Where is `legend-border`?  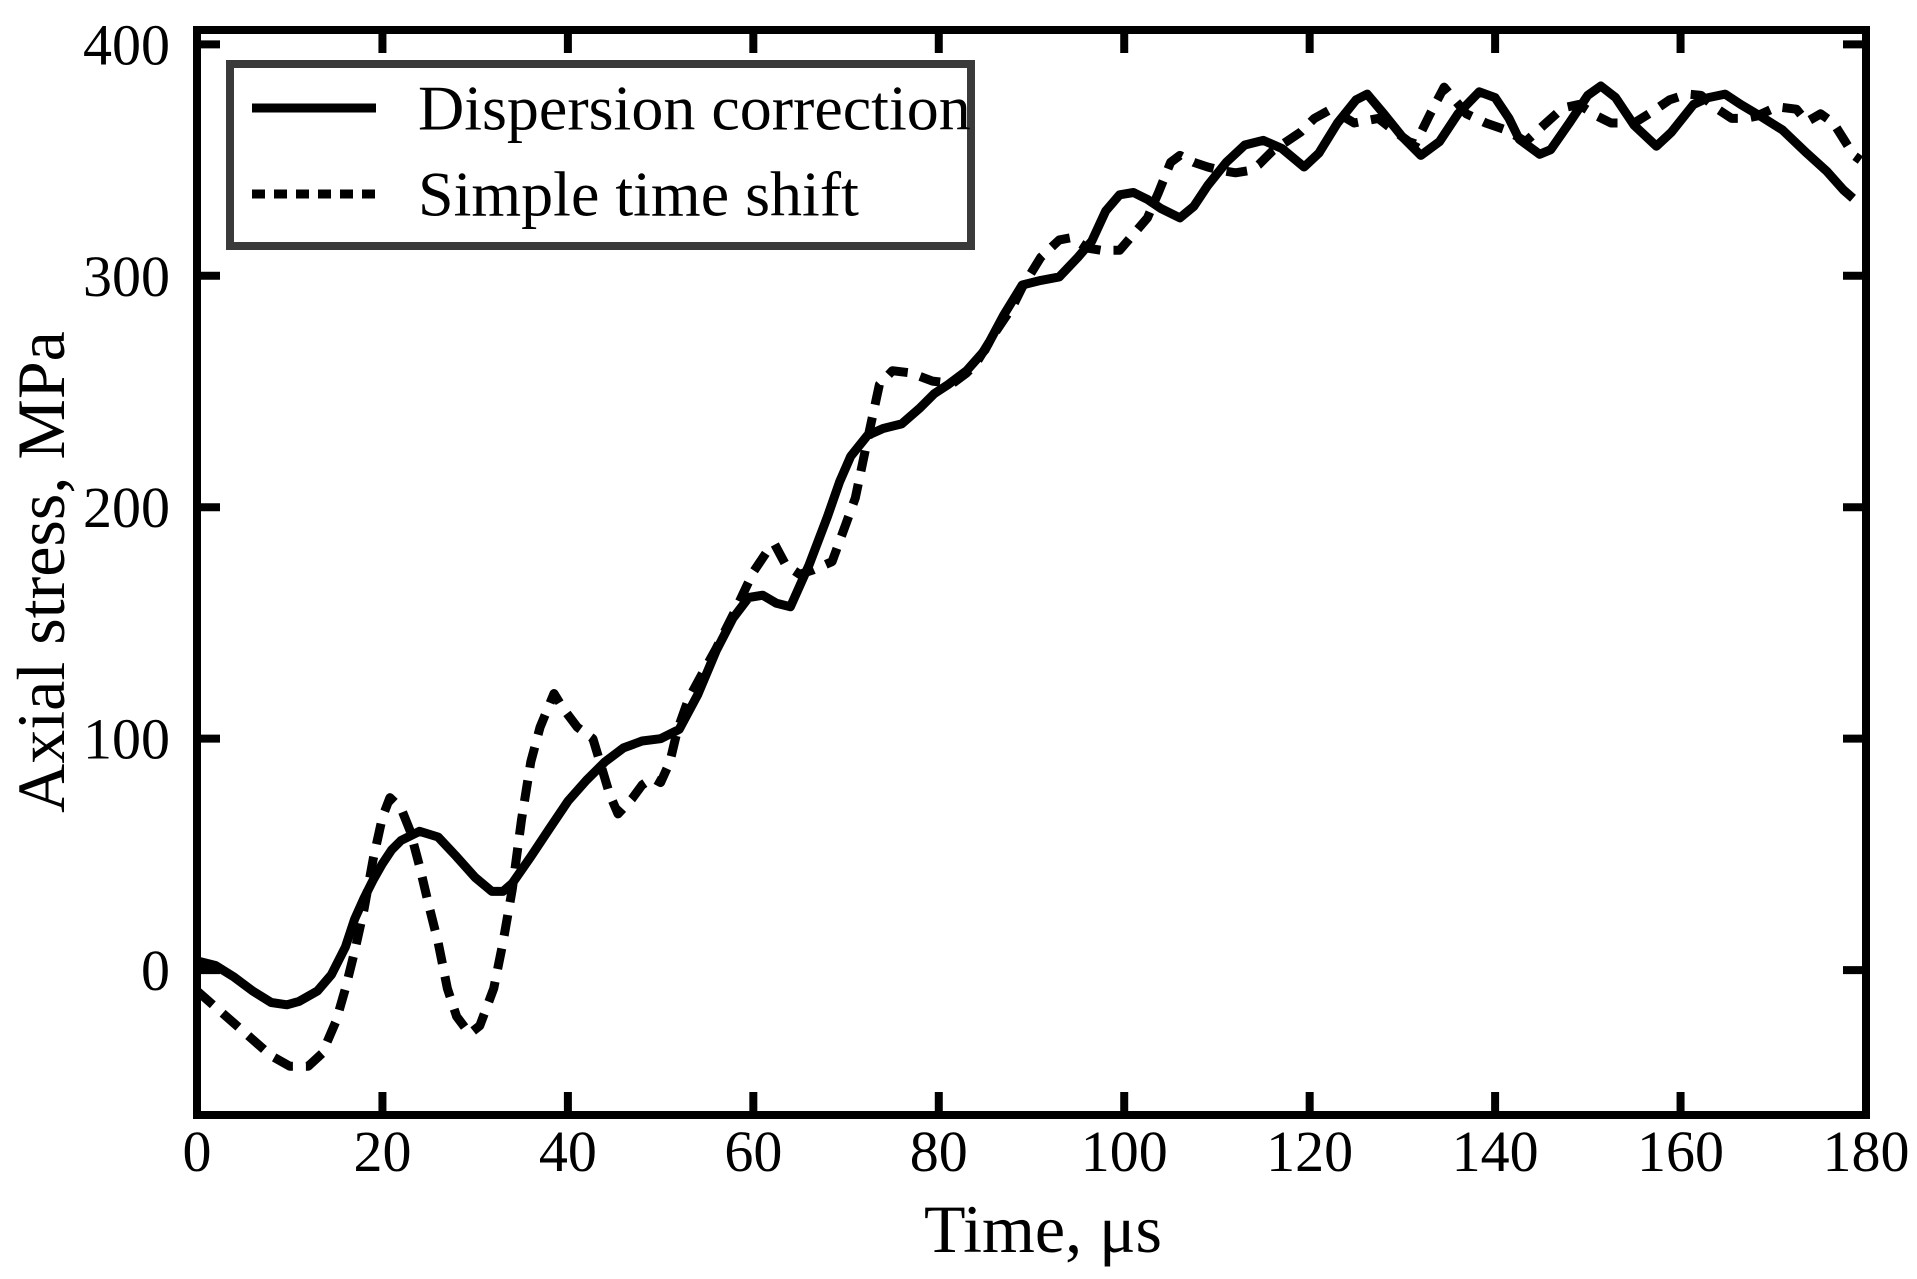 legend-border is located at coordinates (600, 155).